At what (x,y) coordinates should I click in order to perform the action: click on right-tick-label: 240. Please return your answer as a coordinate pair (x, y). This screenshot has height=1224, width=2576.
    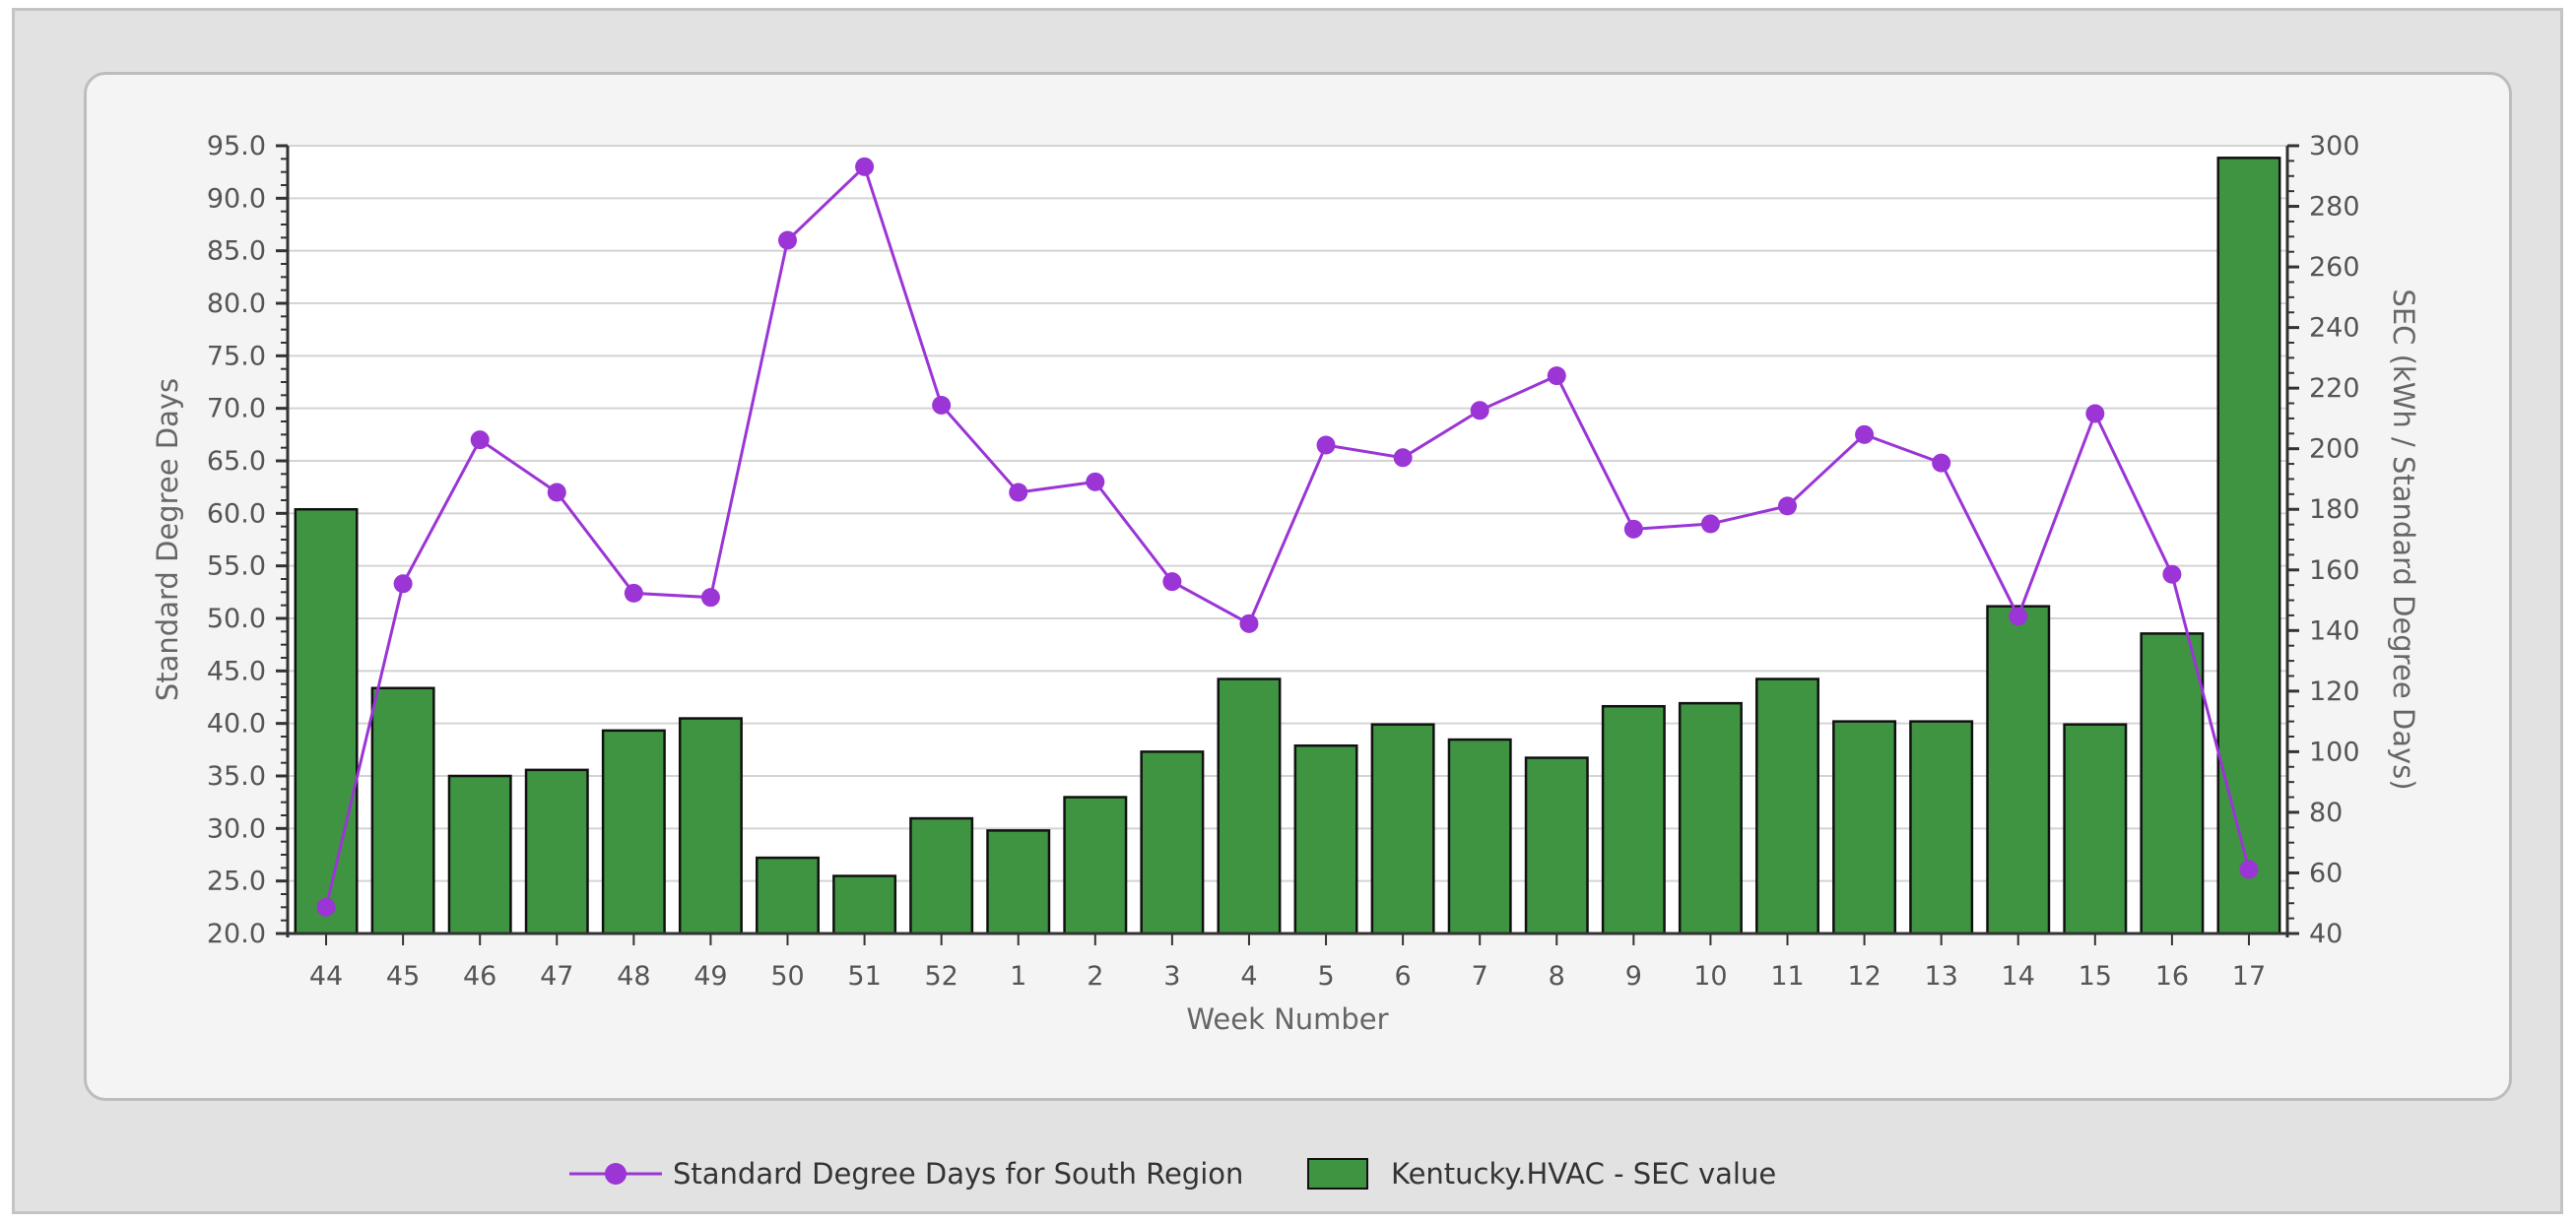
    Looking at the image, I should click on (2334, 328).